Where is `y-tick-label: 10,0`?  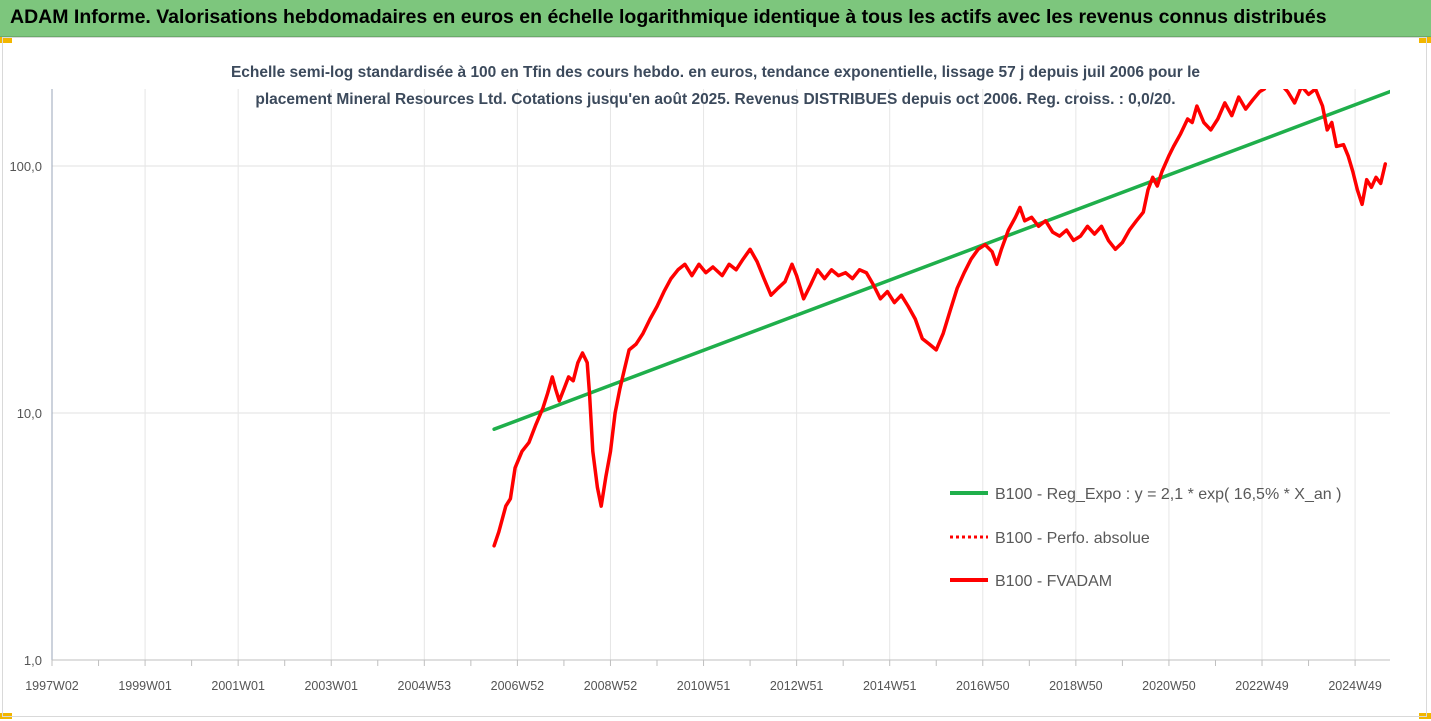 y-tick-label: 10,0 is located at coordinates (29, 413).